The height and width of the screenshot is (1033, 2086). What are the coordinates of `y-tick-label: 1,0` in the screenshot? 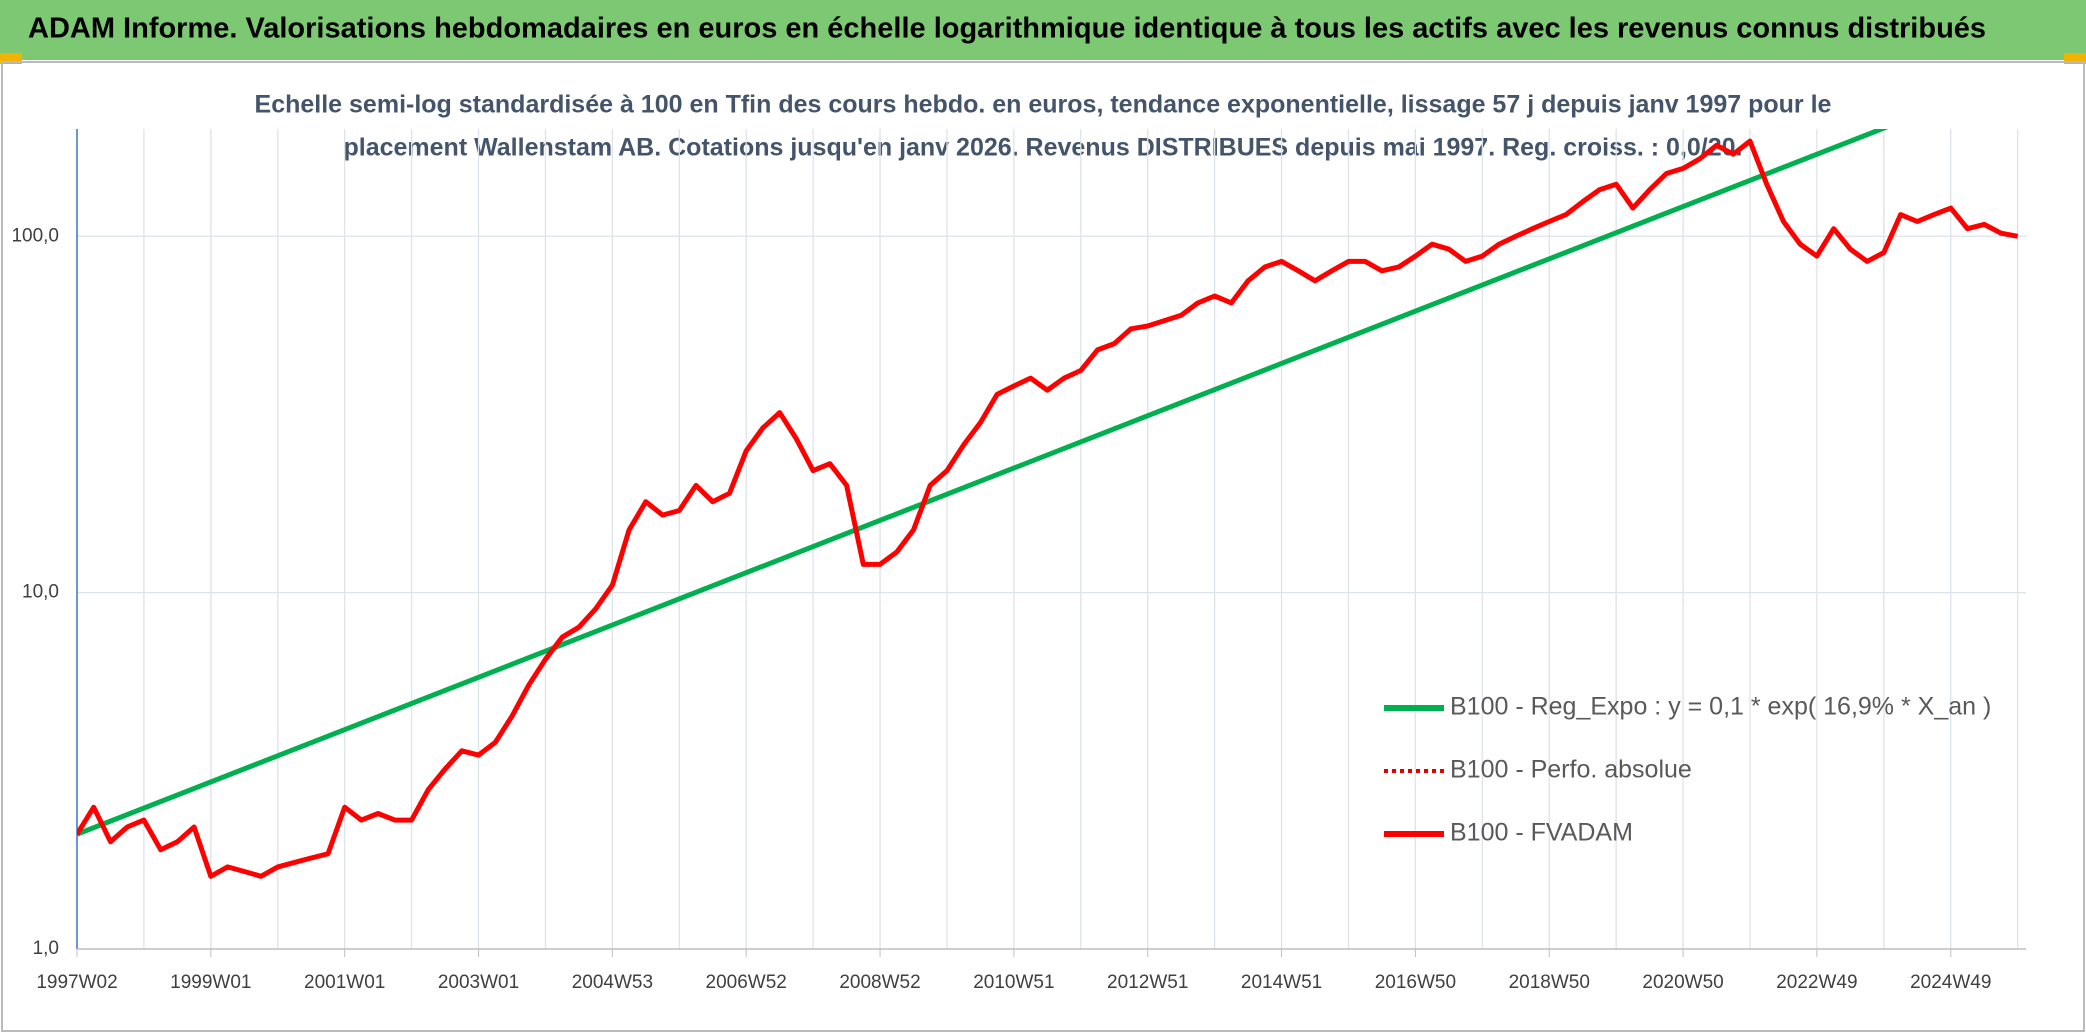 It's located at (46, 948).